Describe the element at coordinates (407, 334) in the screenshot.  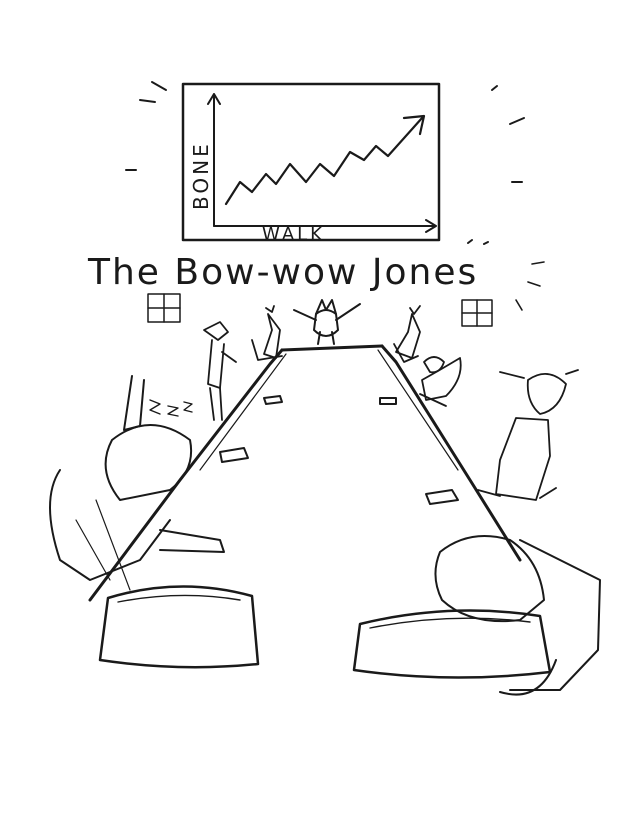
I see `dog-right-head` at that location.